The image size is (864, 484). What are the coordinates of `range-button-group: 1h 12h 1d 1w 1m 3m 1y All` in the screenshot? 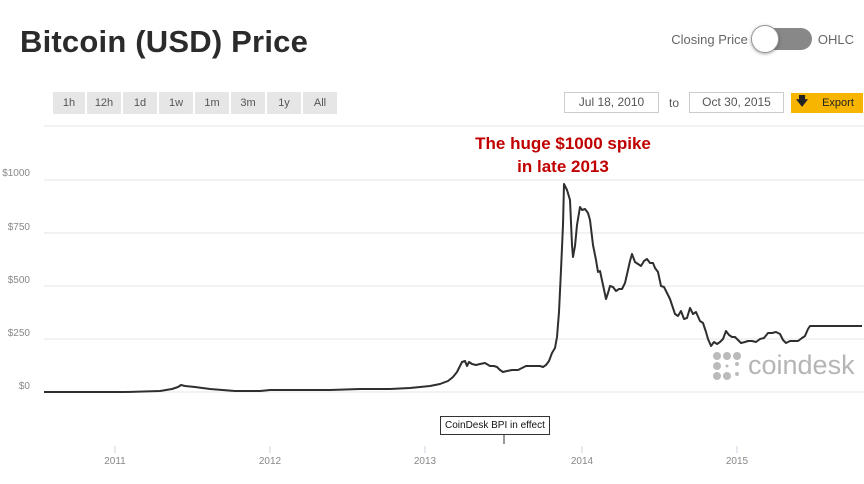 It's located at (195, 103).